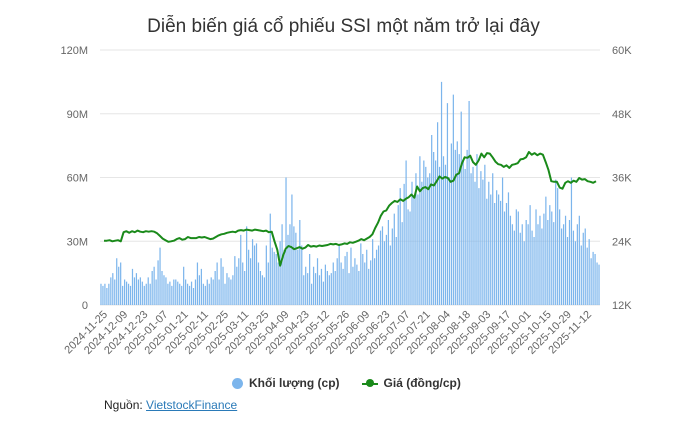 The height and width of the screenshot is (437, 687). I want to click on right-axis: 12K 24K 36K 48K 60K, so click(622, 178).